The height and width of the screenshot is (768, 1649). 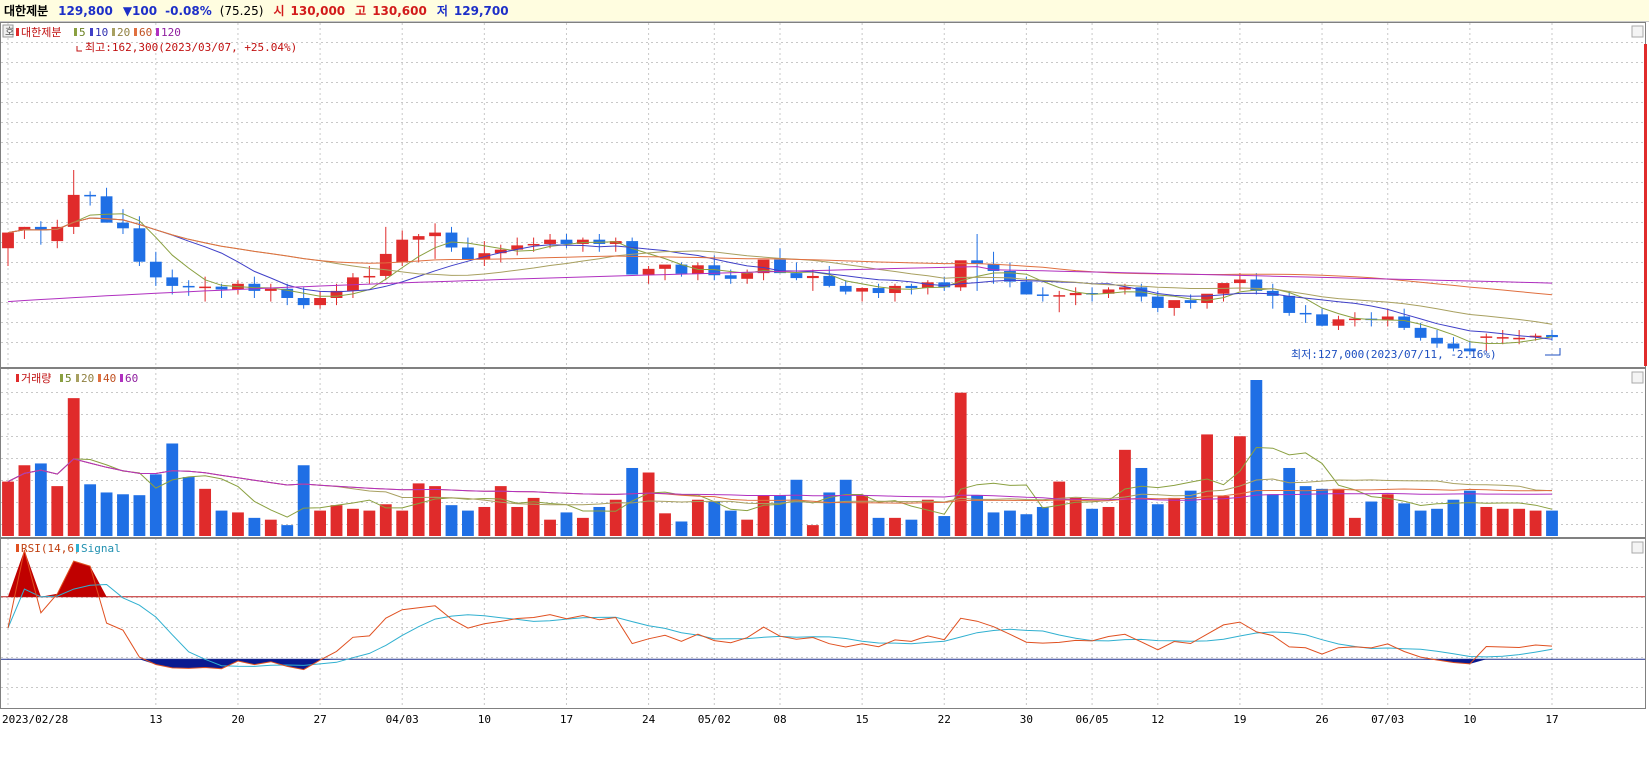 I want to click on legend-swatch-signal, so click(x=77, y=548).